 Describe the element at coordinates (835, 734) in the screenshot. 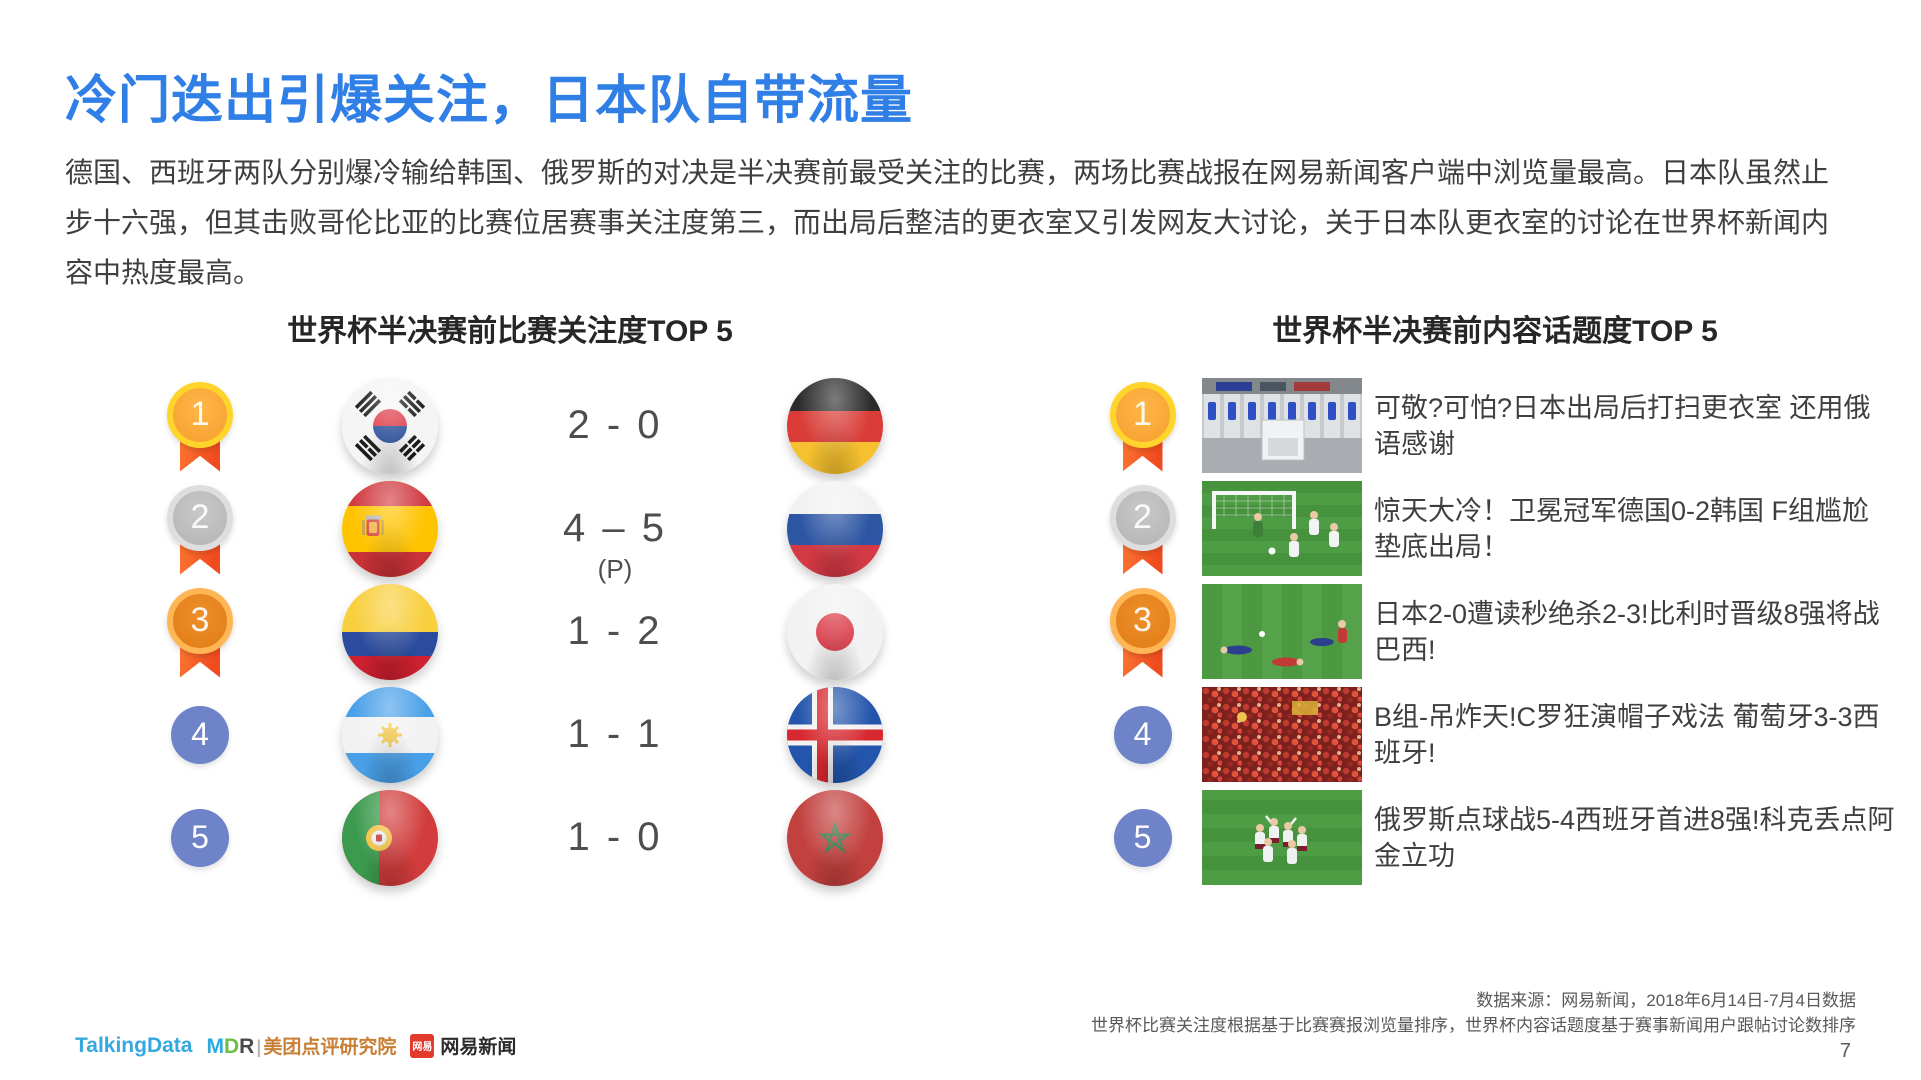

I see `flag-iceland-icon` at that location.